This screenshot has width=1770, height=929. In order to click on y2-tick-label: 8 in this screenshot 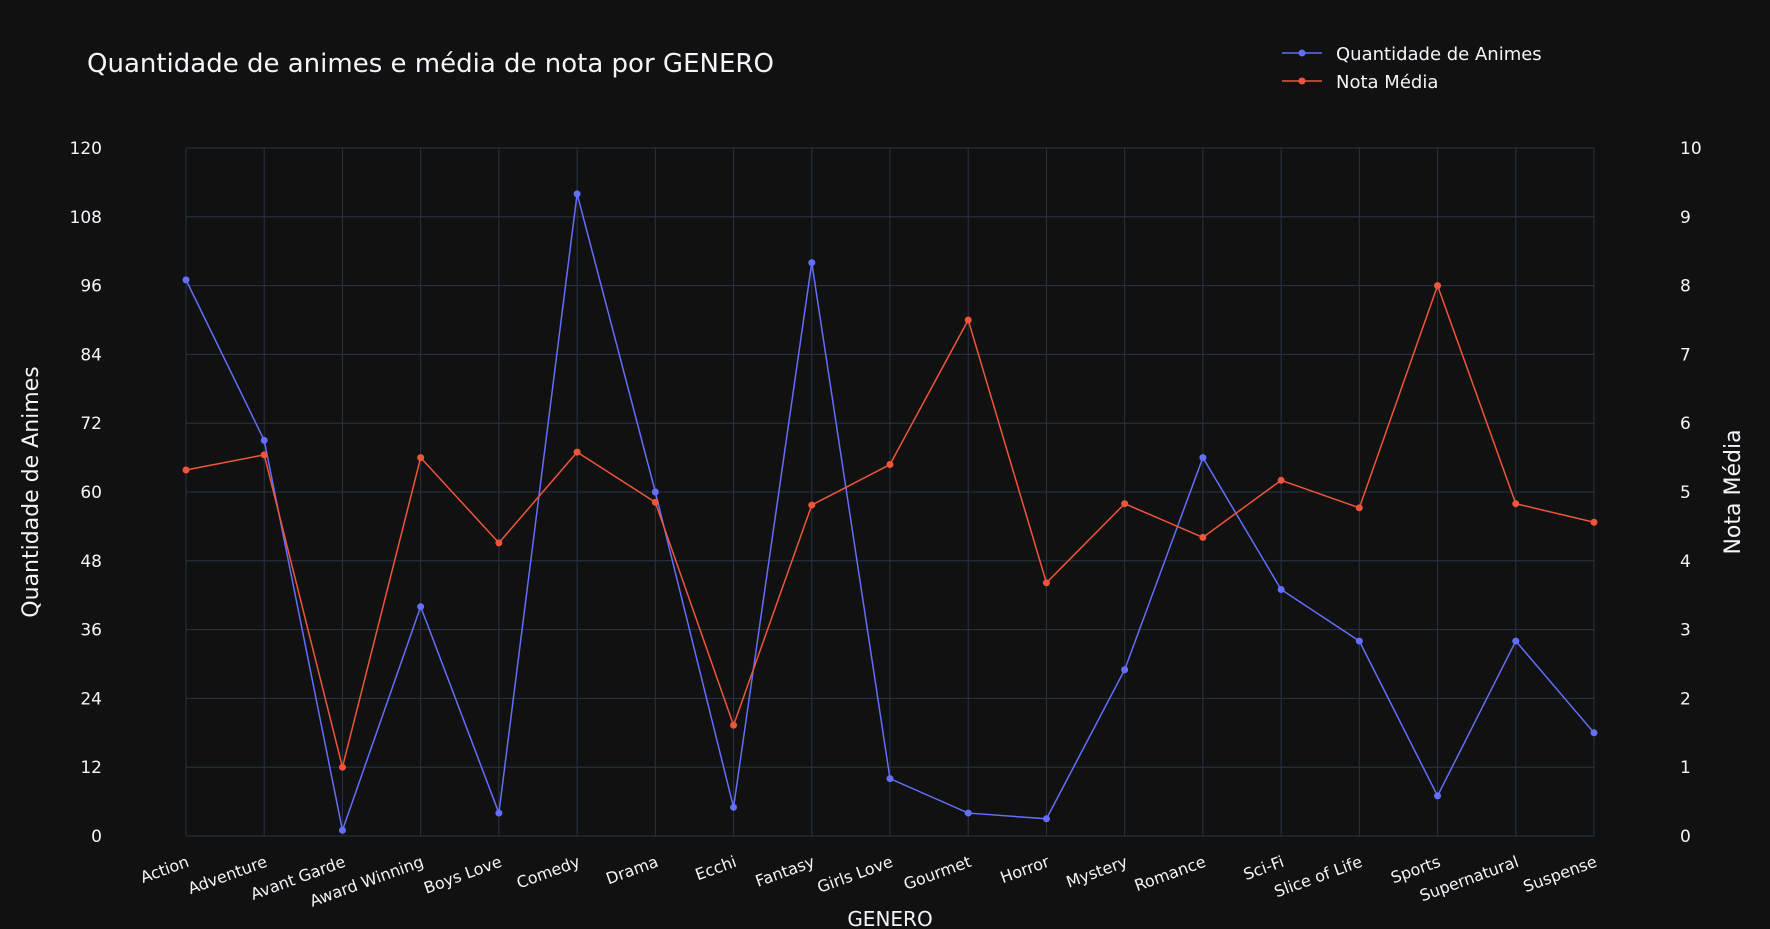, I will do `click(1685, 287)`.